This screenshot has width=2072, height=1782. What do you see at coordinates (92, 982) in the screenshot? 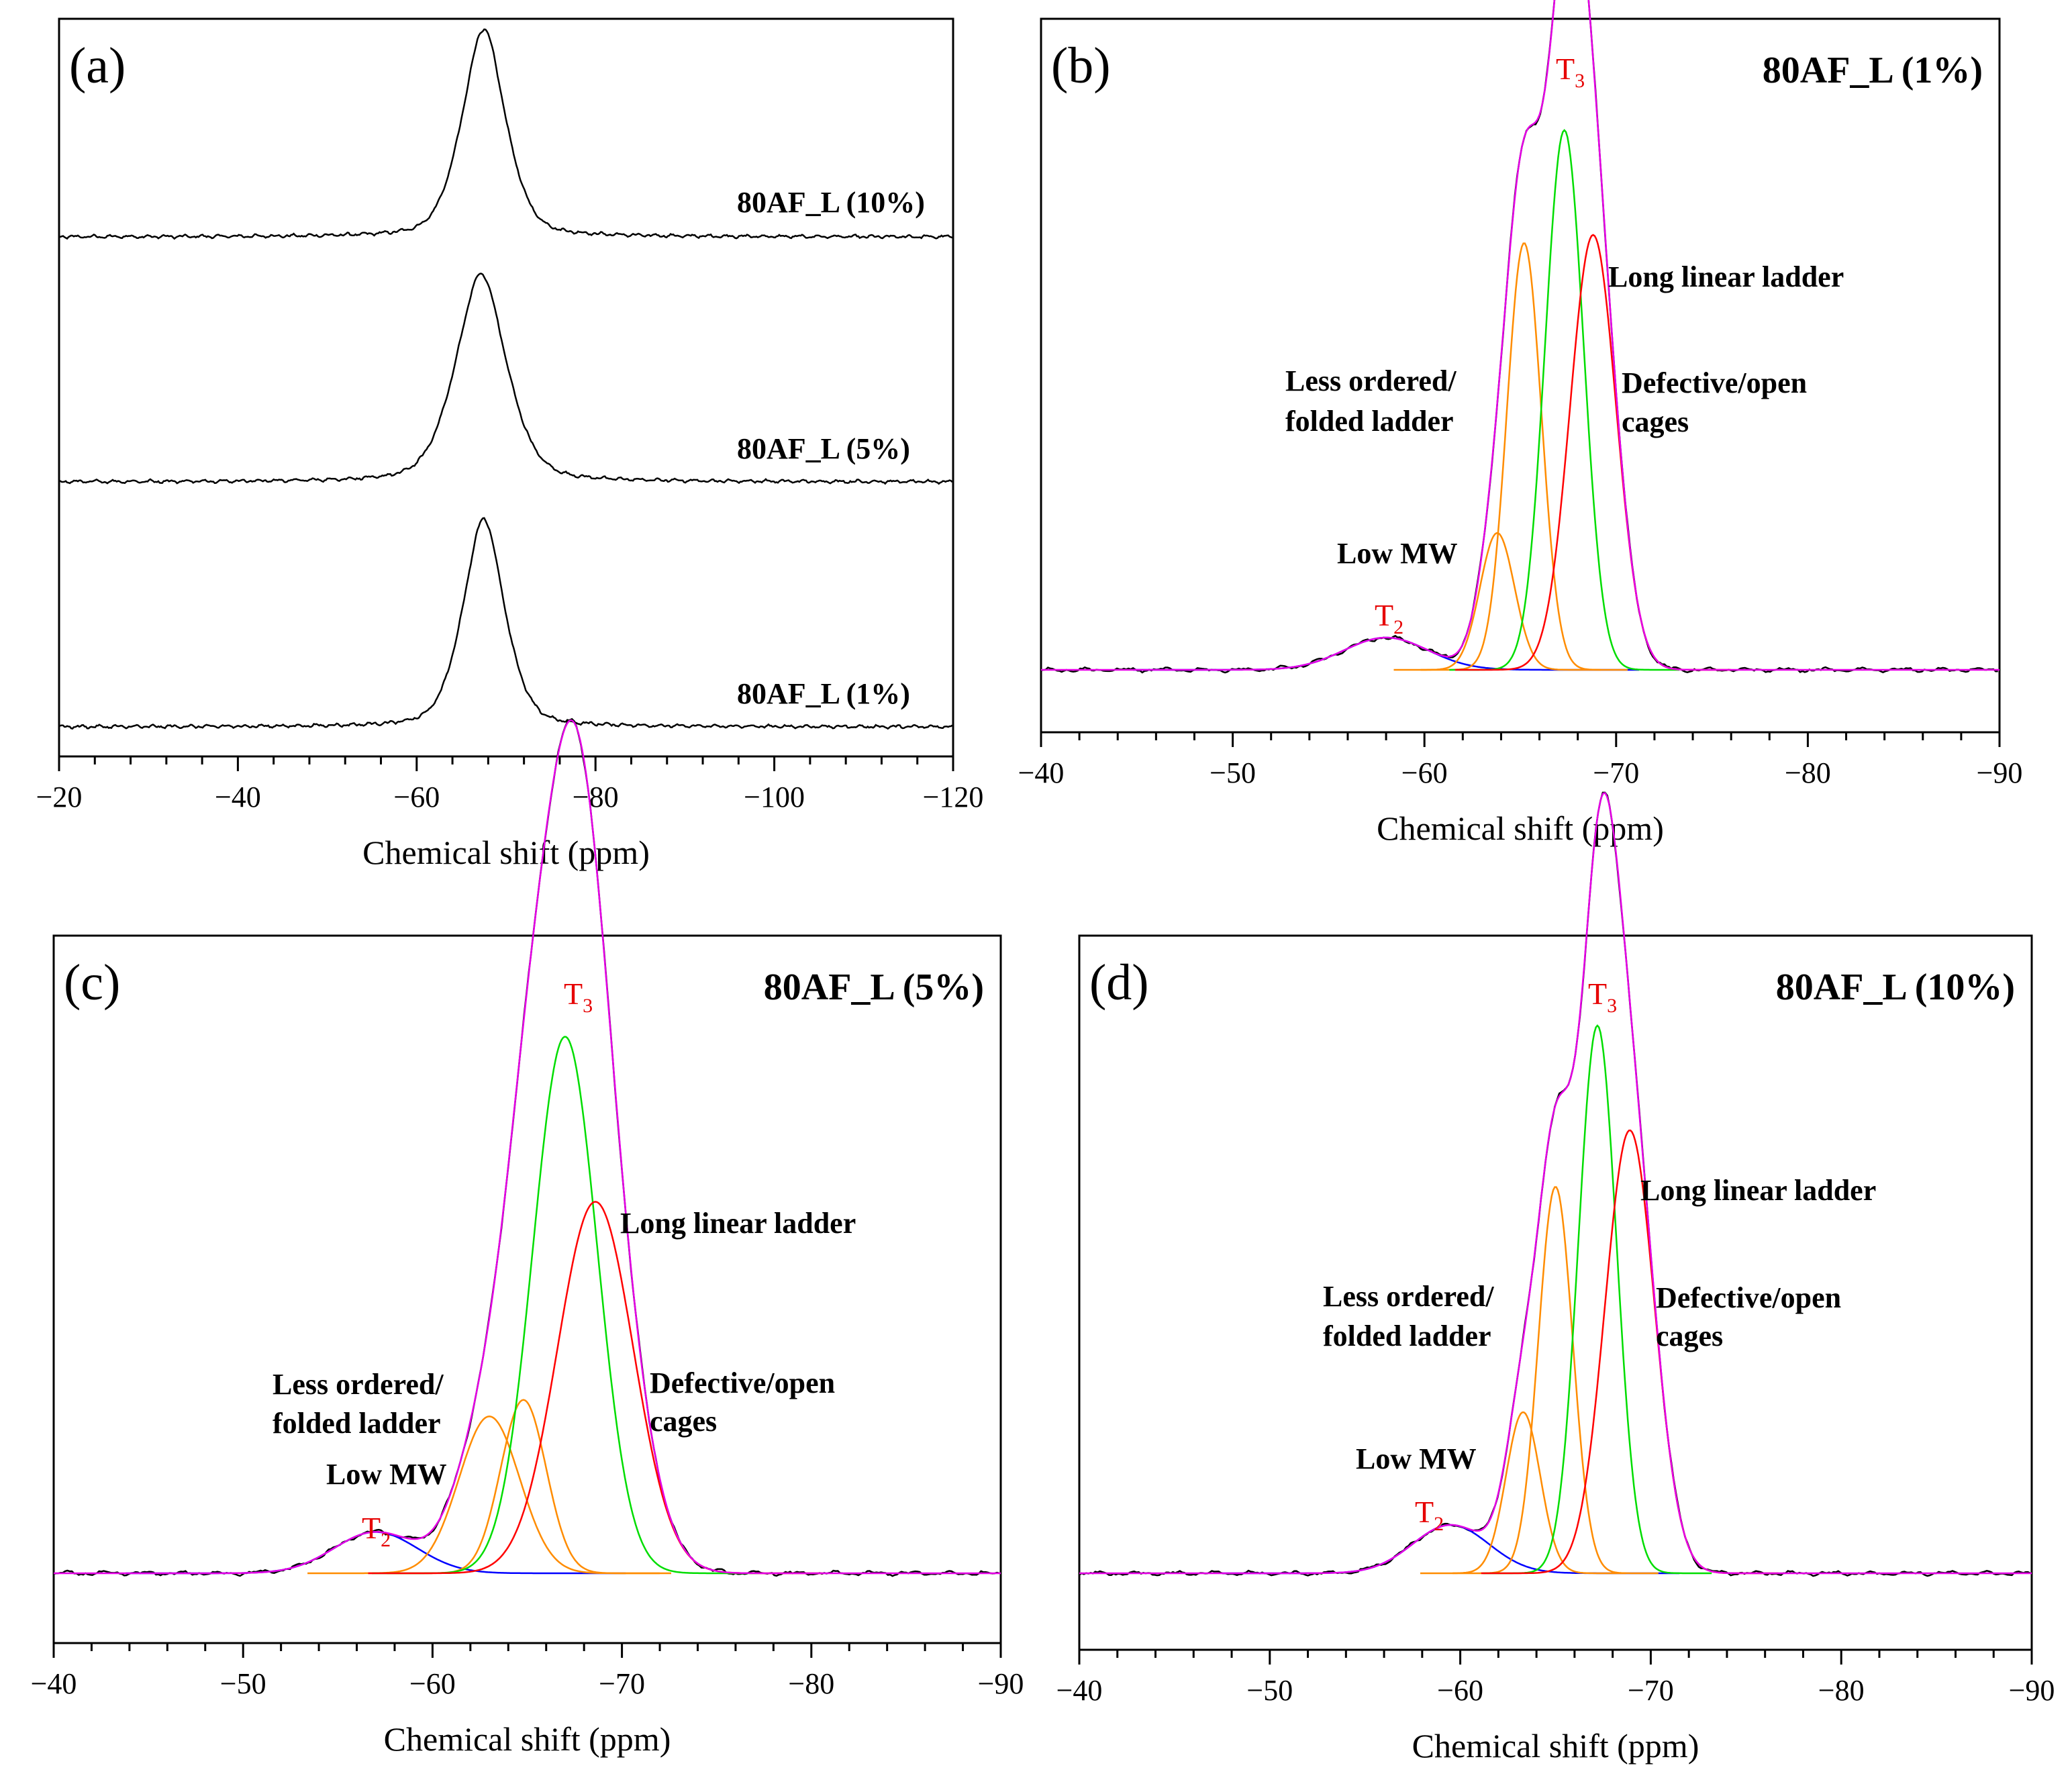
I see `panel-label: (c)` at bounding box center [92, 982].